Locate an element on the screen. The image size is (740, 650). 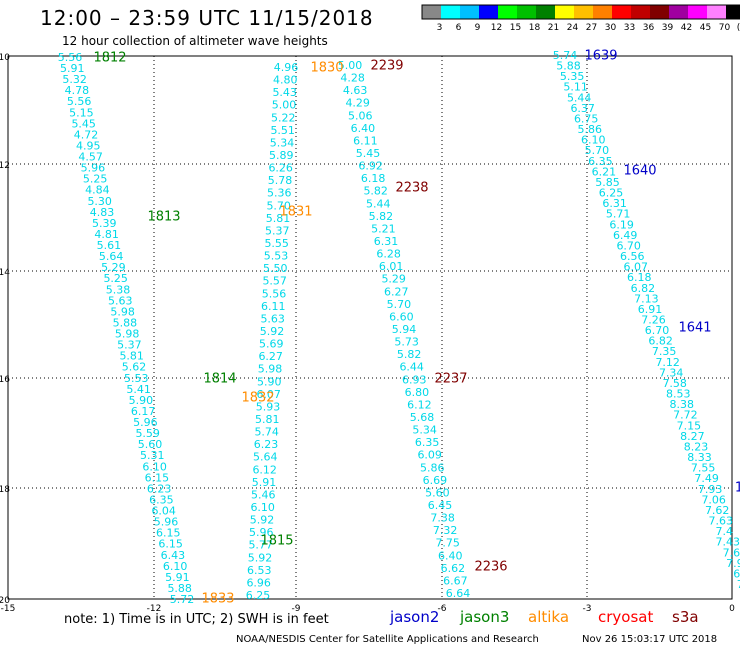
lat-tick-label: -18 is located at coordinates (5, 490).